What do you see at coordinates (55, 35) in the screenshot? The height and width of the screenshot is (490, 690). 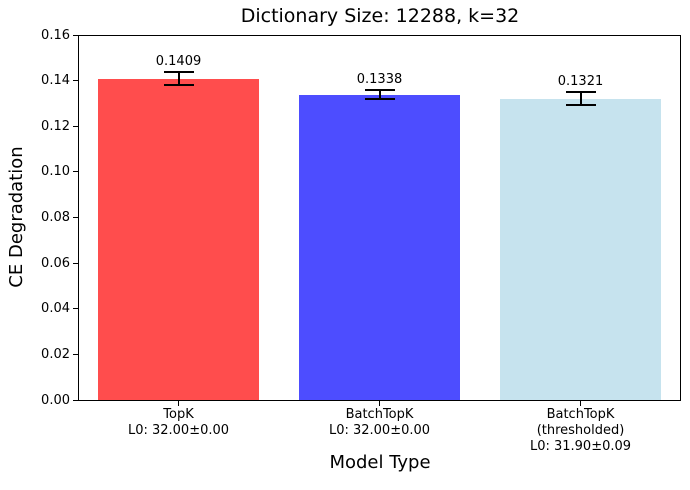 I see `y-tick-label: 0.16` at bounding box center [55, 35].